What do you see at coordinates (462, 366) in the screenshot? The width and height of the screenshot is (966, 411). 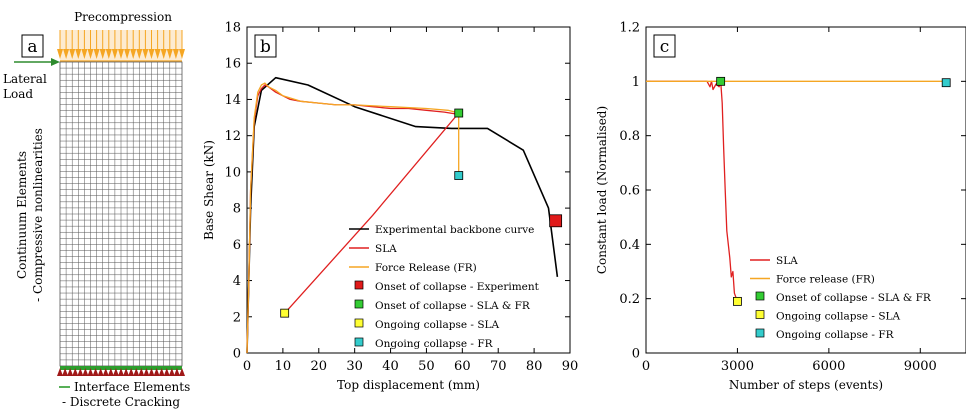 I see `x-tick-label: 60` at bounding box center [462, 366].